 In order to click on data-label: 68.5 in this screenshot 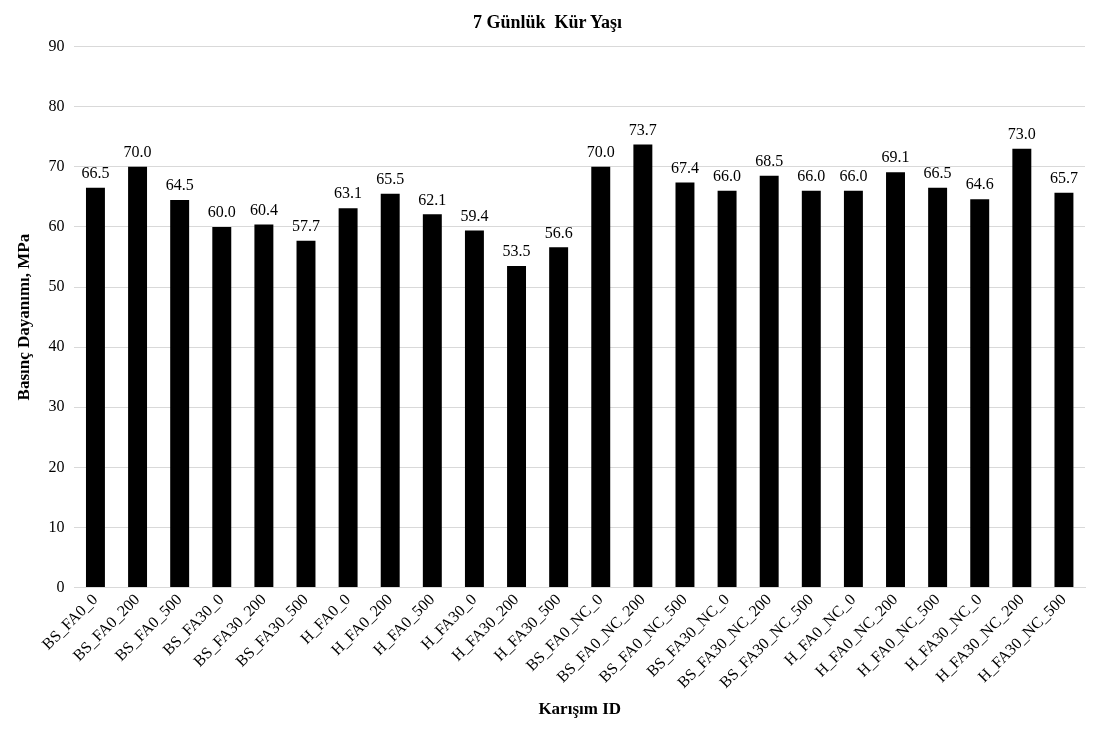, I will do `click(769, 161)`.